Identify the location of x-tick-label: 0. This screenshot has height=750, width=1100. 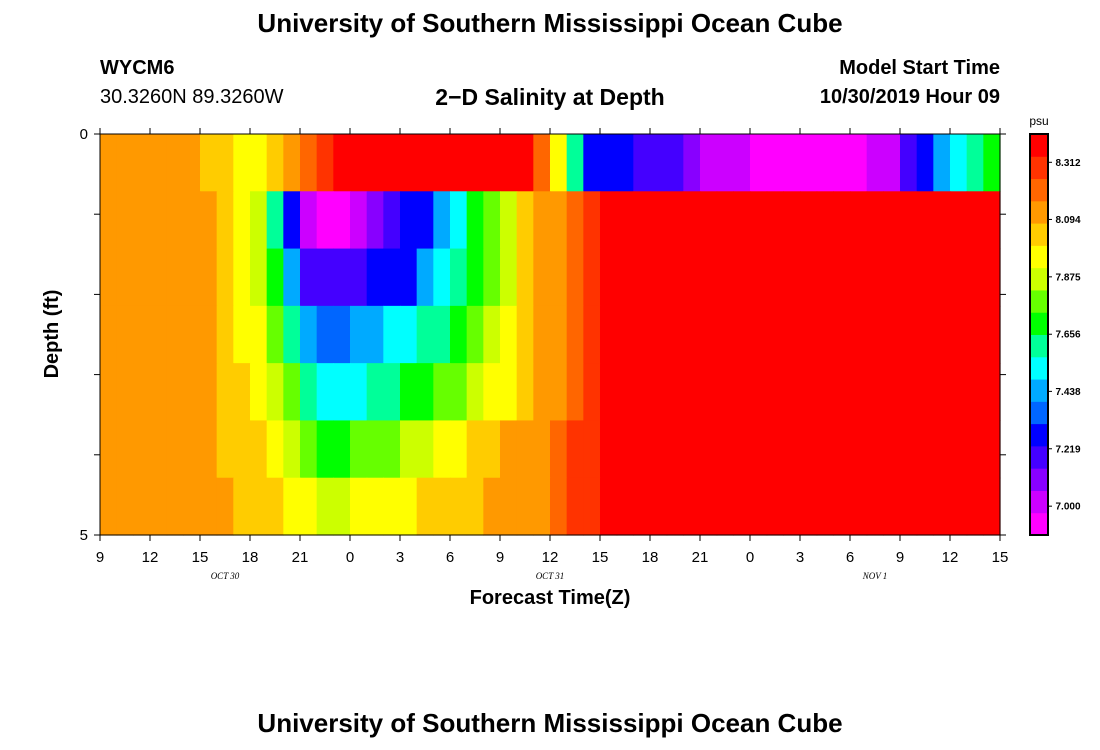
(350, 557).